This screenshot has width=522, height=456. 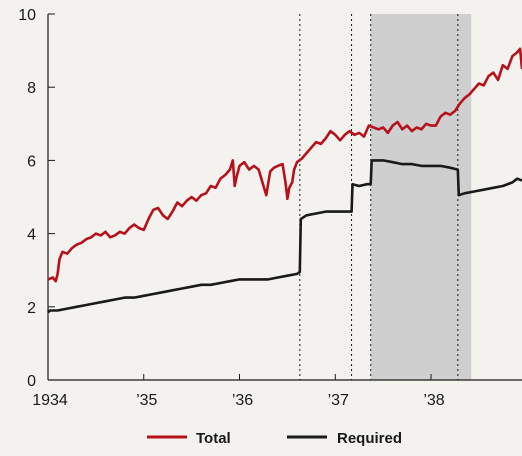 I want to click on x-tick-label-1936: ’36, so click(x=242, y=400).